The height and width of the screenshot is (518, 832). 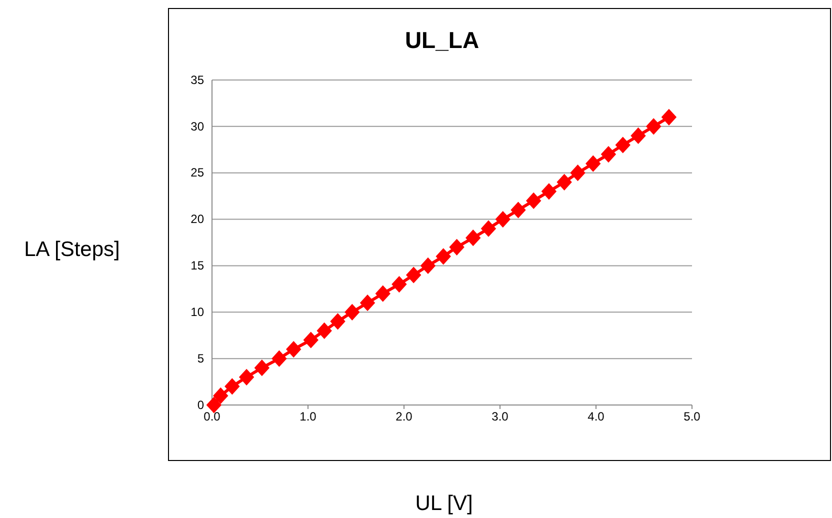 I want to click on x-tick-label: 3.0, so click(x=500, y=417).